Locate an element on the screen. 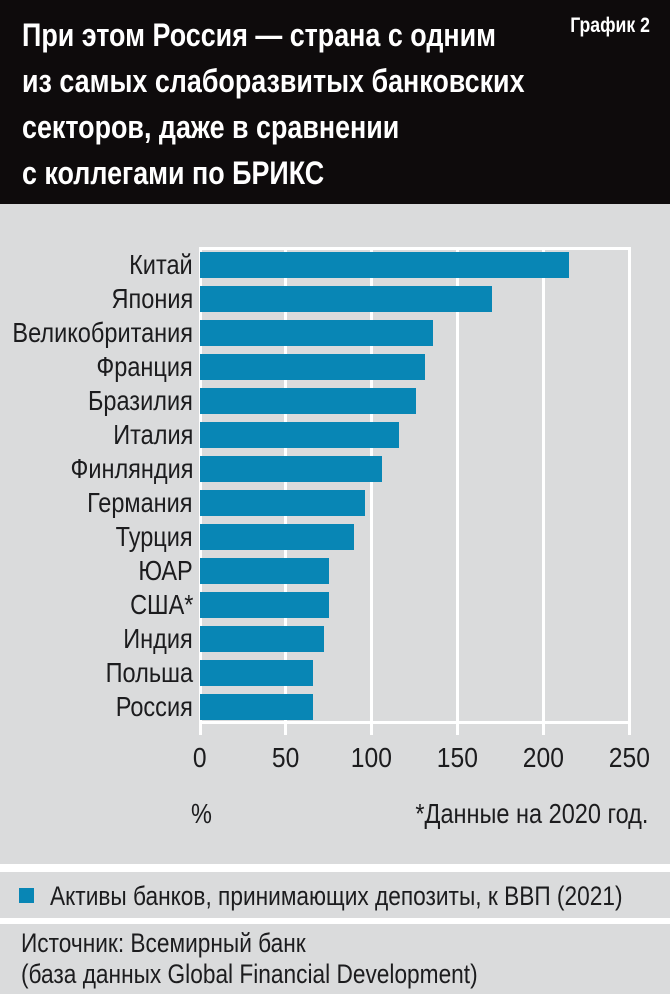  title-line: При этом Россия — страна с одним is located at coordinates (259, 35).